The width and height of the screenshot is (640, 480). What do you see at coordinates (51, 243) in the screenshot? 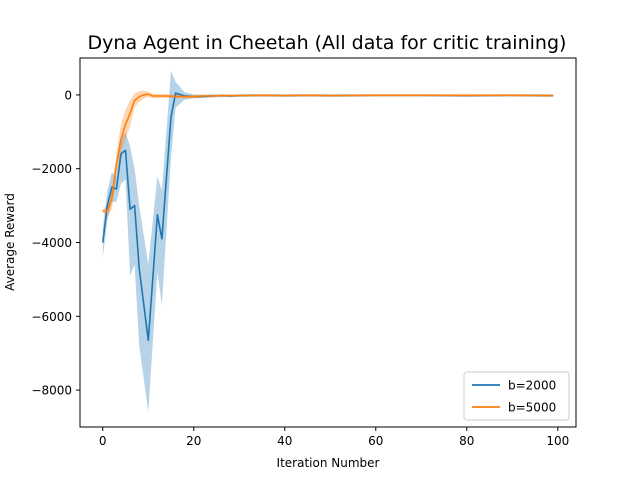
I see `y-tick-label: −4000` at bounding box center [51, 243].